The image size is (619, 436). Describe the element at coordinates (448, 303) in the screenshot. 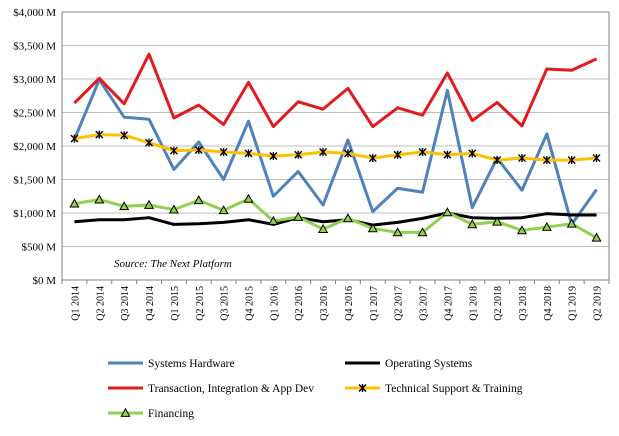

I see `x-tick-label: Q4 2017` at that location.